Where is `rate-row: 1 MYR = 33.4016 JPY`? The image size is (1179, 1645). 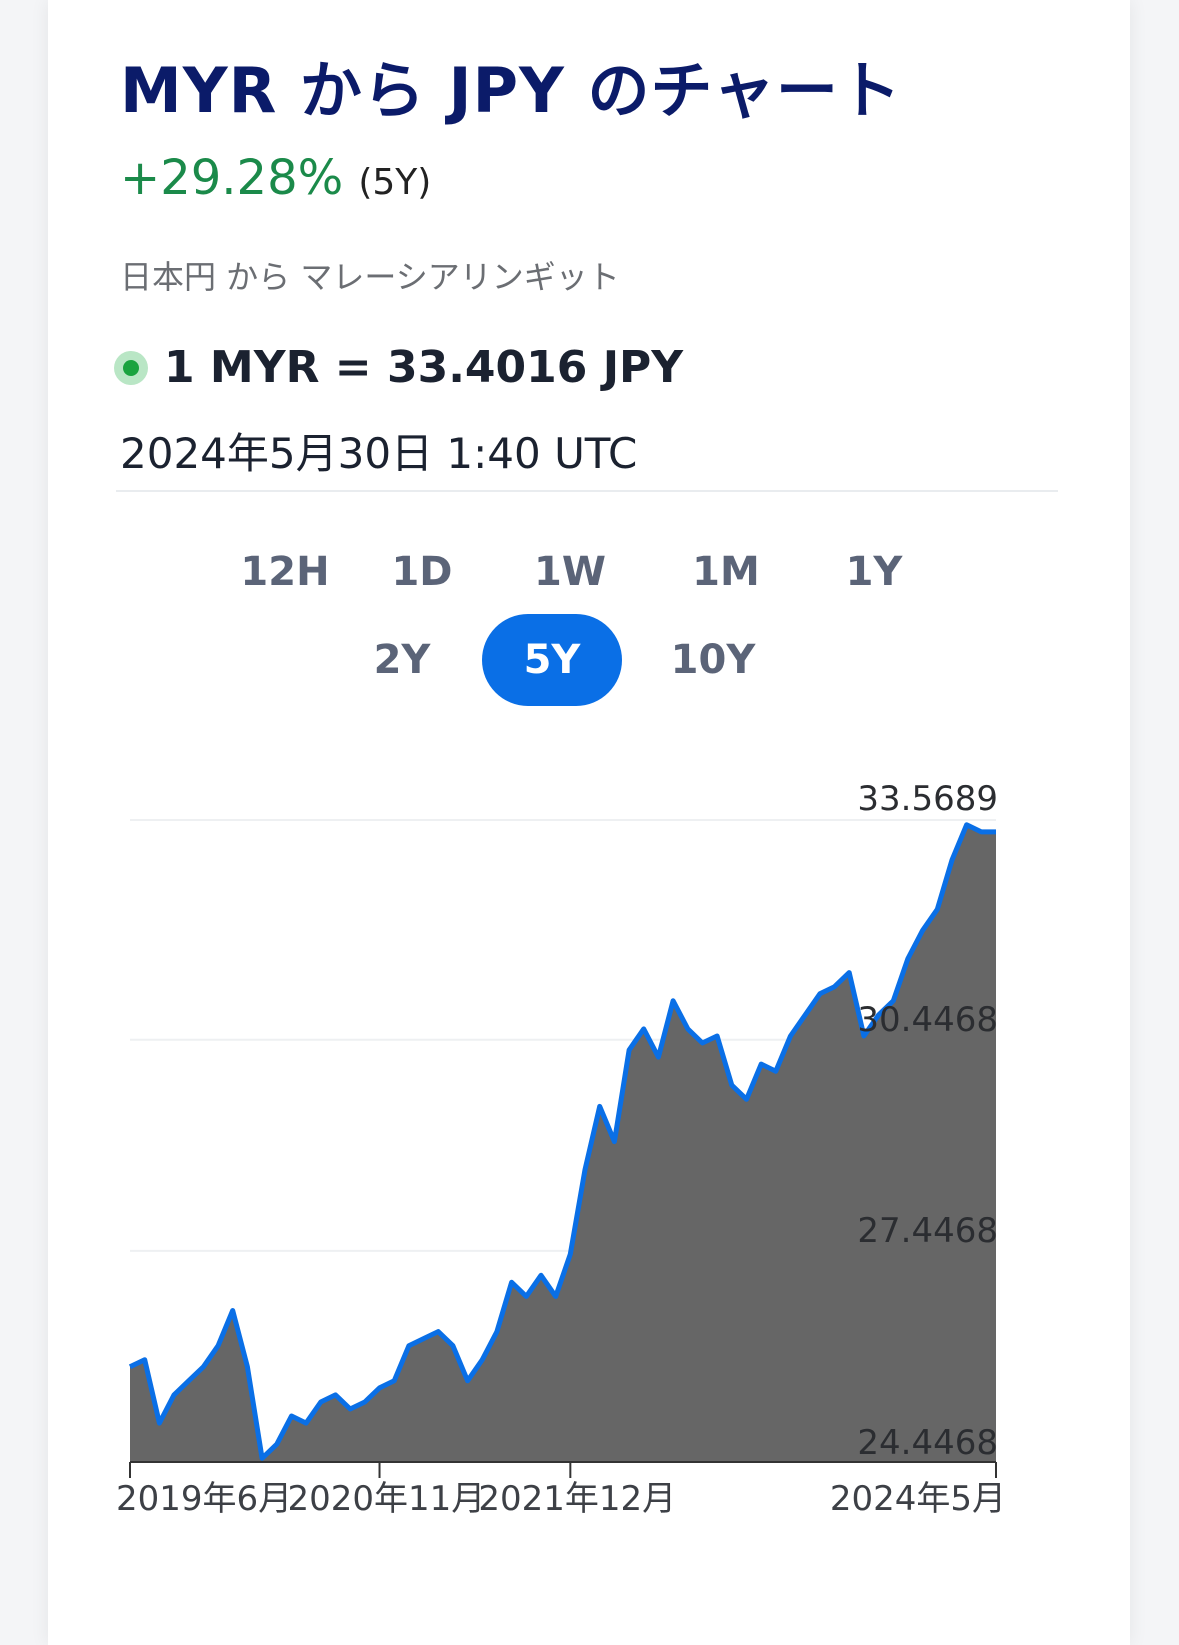
rate-row: 1 MYR = 33.4016 JPY is located at coordinates (398, 367).